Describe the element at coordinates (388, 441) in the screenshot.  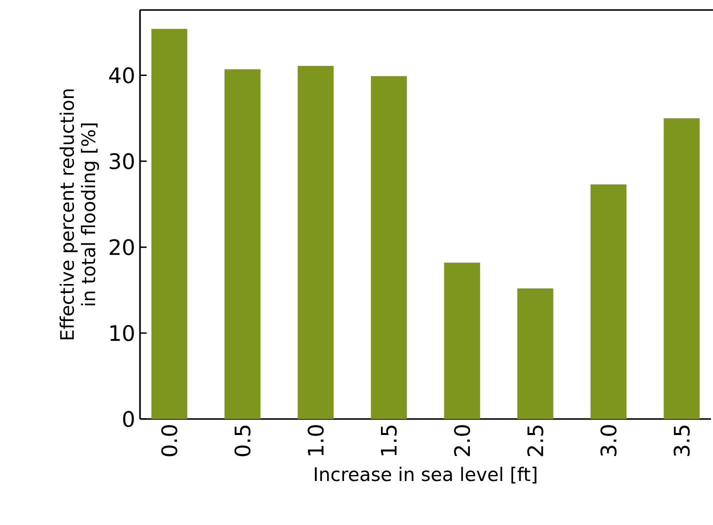
I see `x-tick-label: 1.5` at that location.